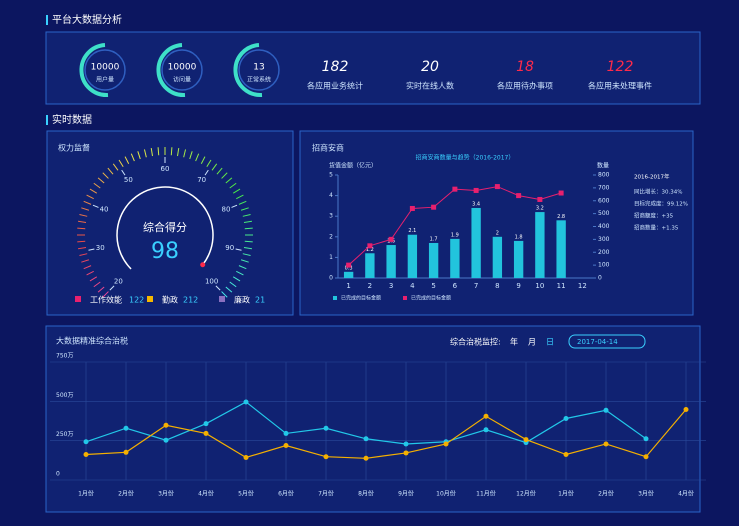 The width and height of the screenshot is (739, 526). Describe the element at coordinates (331, 175) in the screenshot. I see `y-tick-label: 5` at that location.